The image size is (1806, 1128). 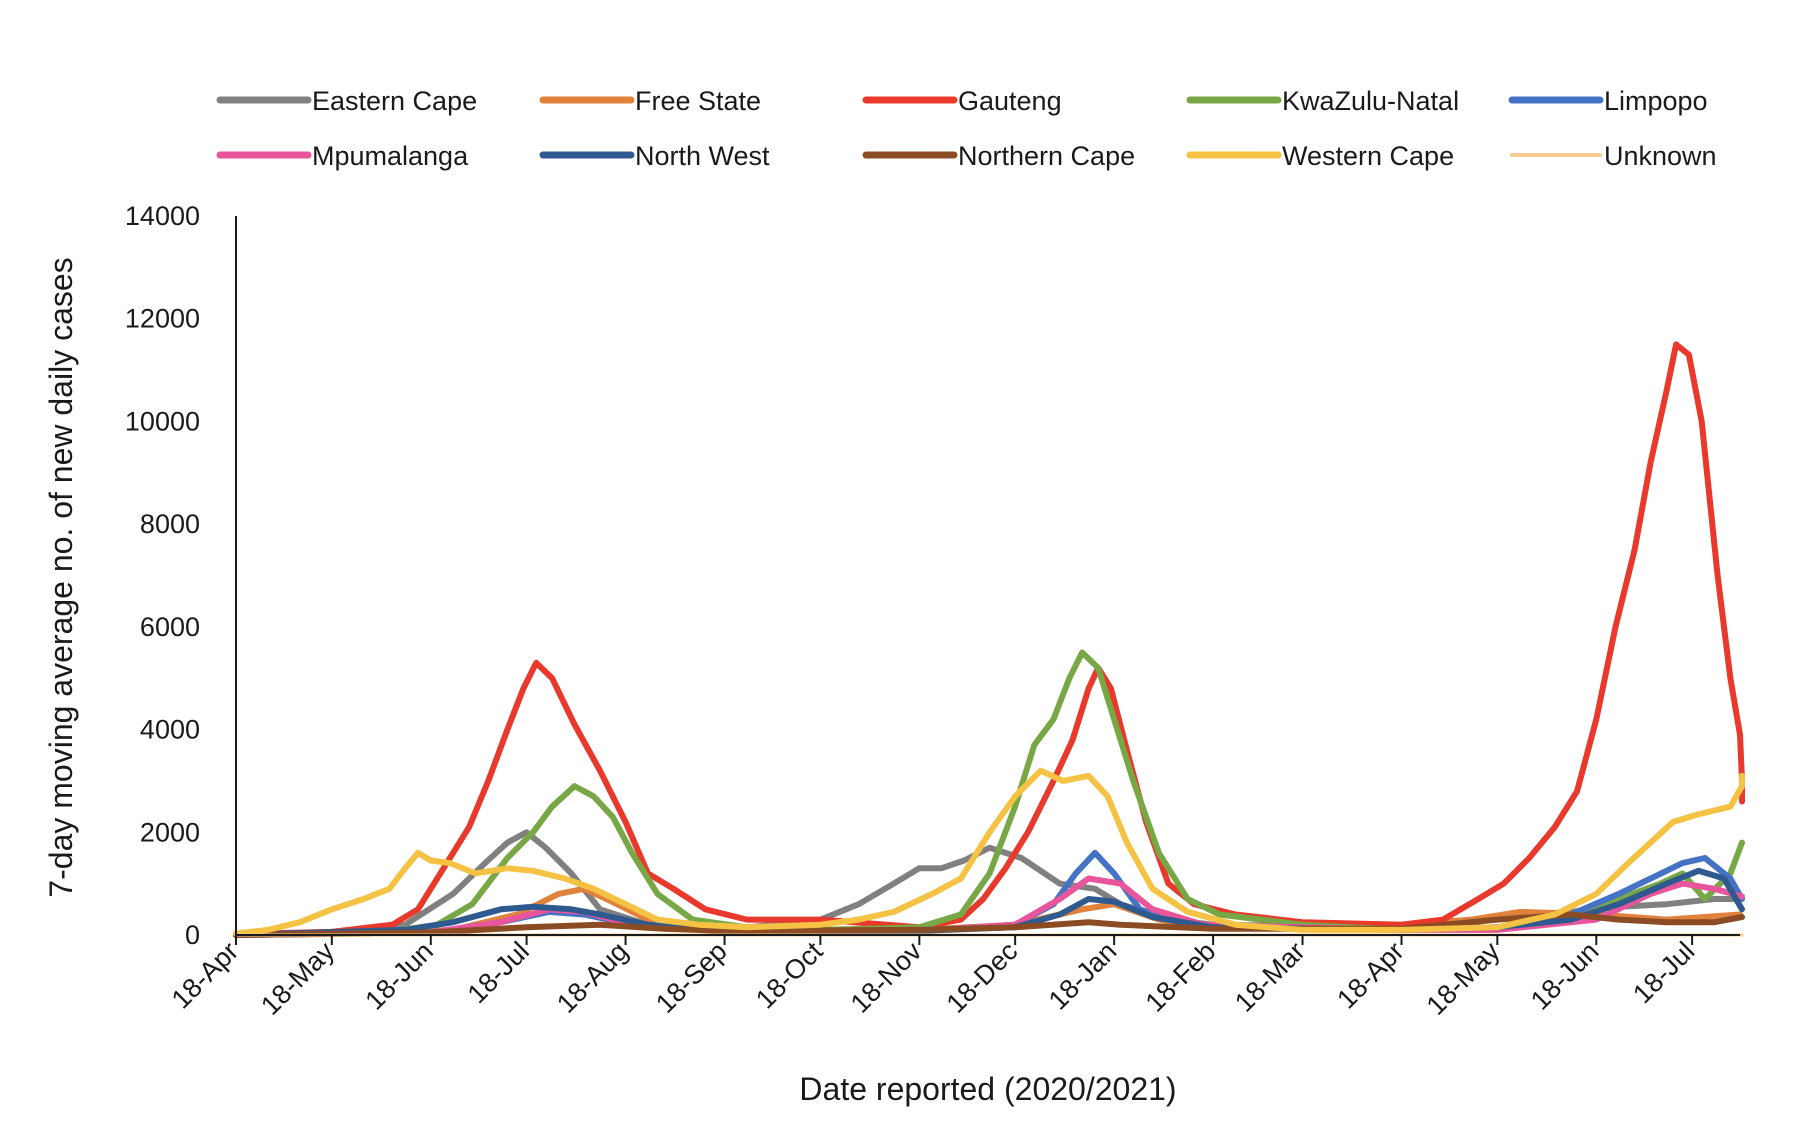 I want to click on legend-item-western-cape: Western Cape, so click(x=1320, y=156).